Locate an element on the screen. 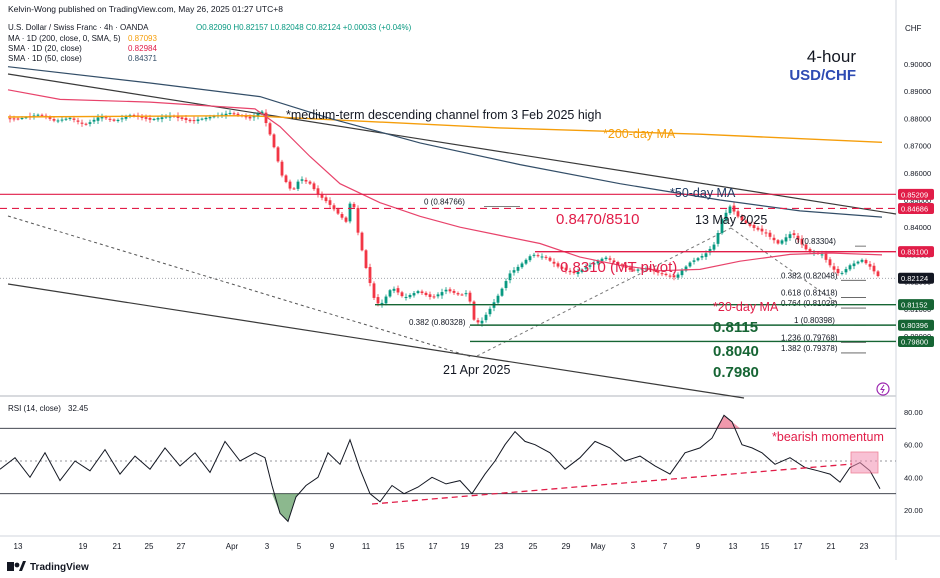 The image size is (940, 578). time-tick-label: 23 is located at coordinates (864, 546).